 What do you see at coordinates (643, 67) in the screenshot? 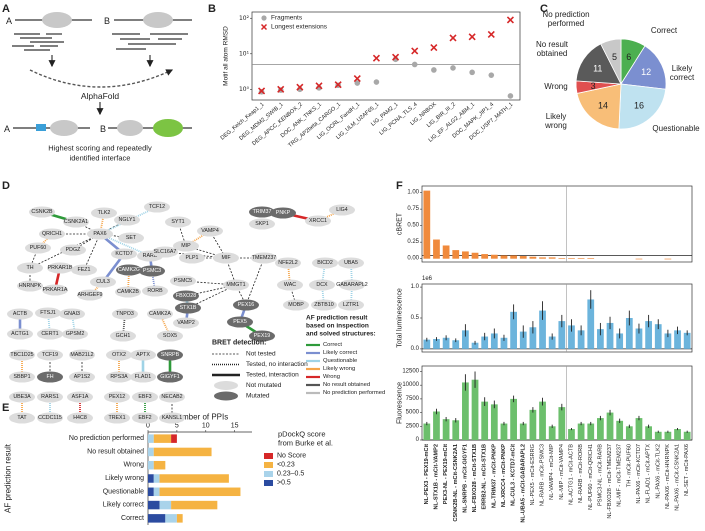
I see `pie-slice` at bounding box center [643, 67].